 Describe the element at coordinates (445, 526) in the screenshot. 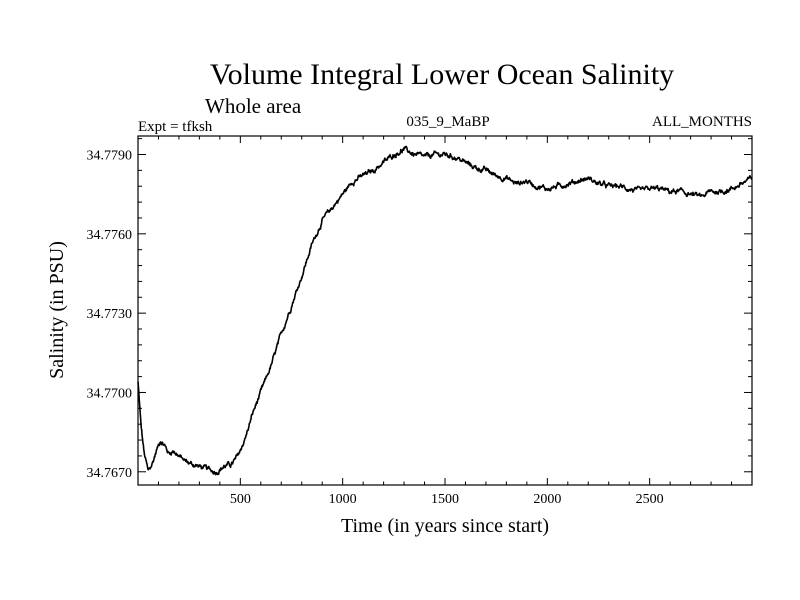

I see `x-axis-label: Time (in years since start)` at that location.